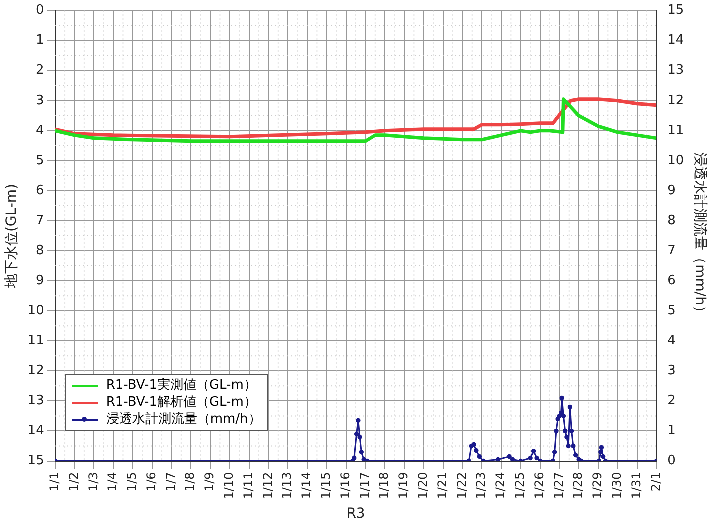 This screenshot has width=712, height=531. I want to click on legend-label: 浸透水計測流量（mm/h）, so click(184, 419).